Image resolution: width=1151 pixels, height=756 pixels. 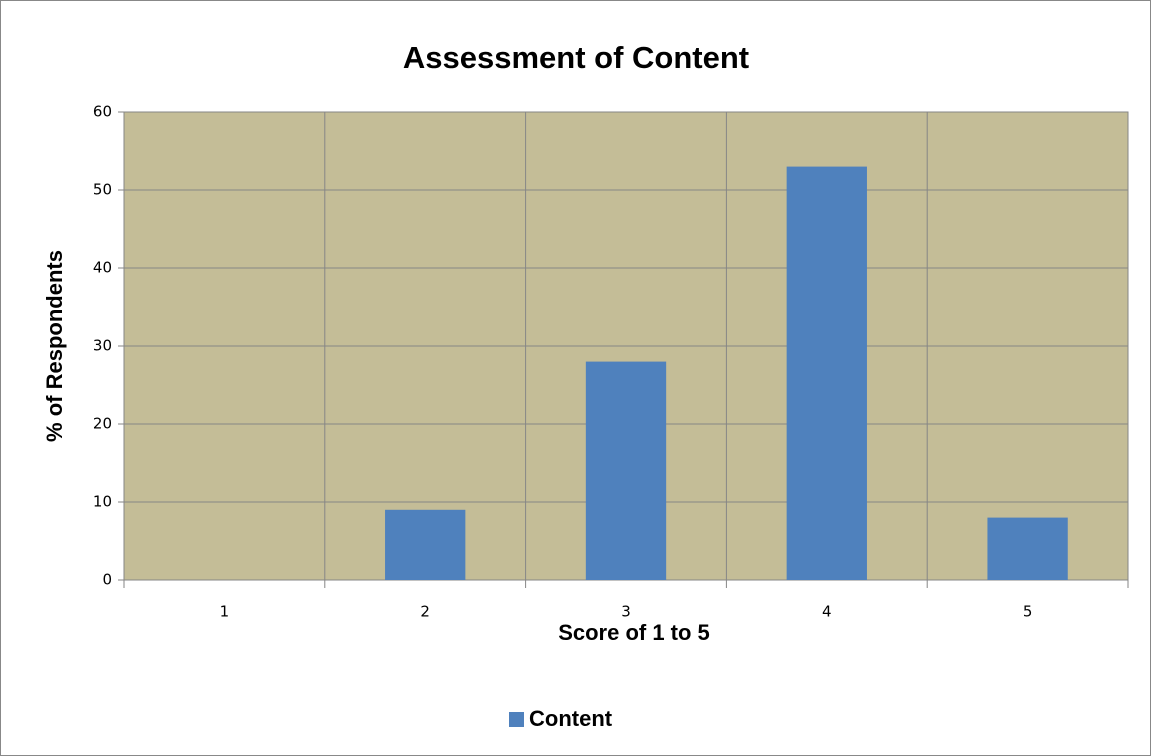 What do you see at coordinates (54, 346) in the screenshot?
I see `y-axis-label: % of Respondents` at bounding box center [54, 346].